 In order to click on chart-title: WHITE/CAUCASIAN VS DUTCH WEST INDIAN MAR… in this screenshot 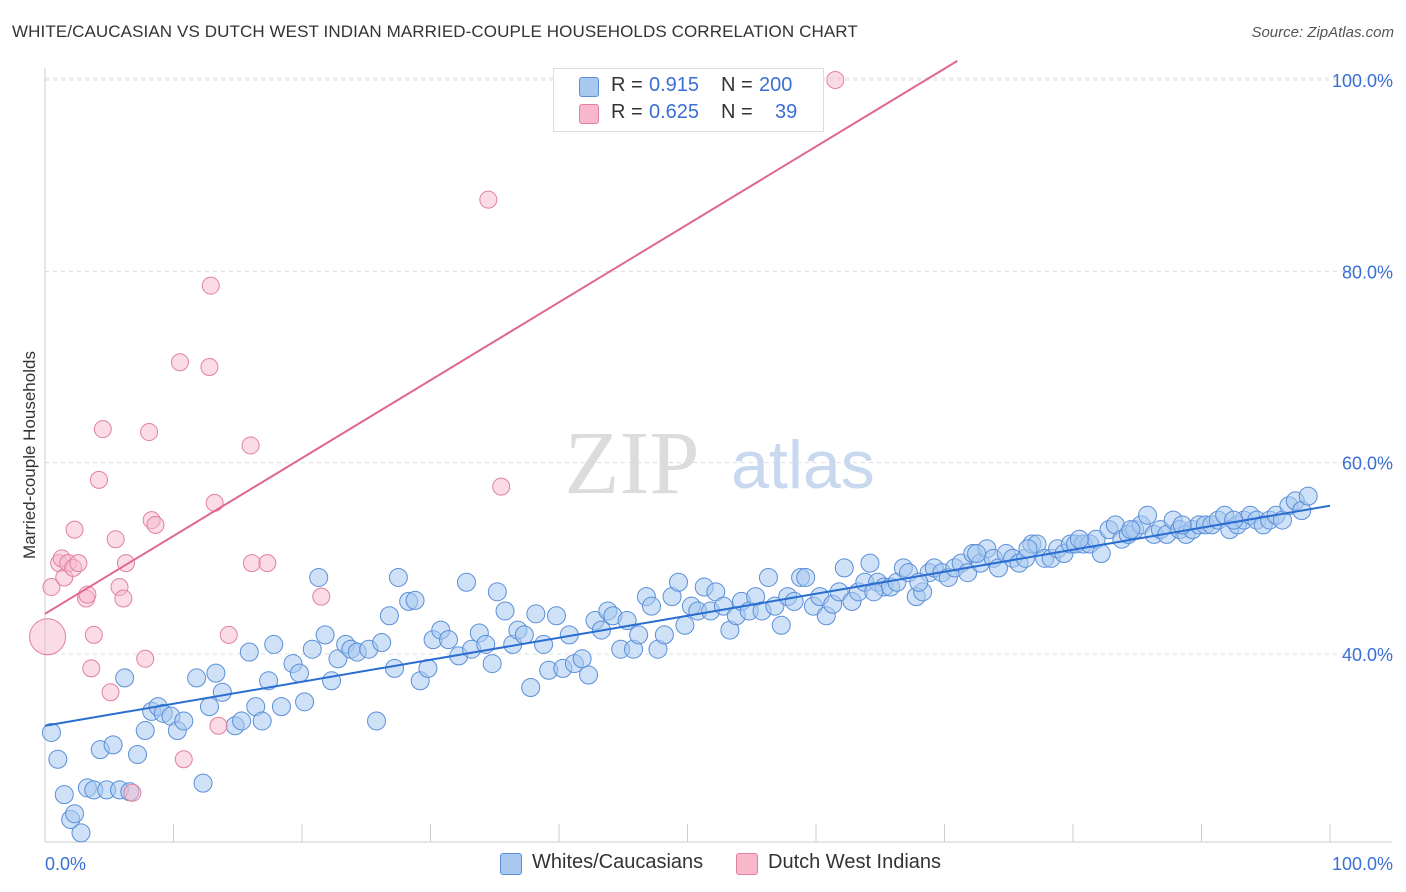, I will do `click(435, 31)`.